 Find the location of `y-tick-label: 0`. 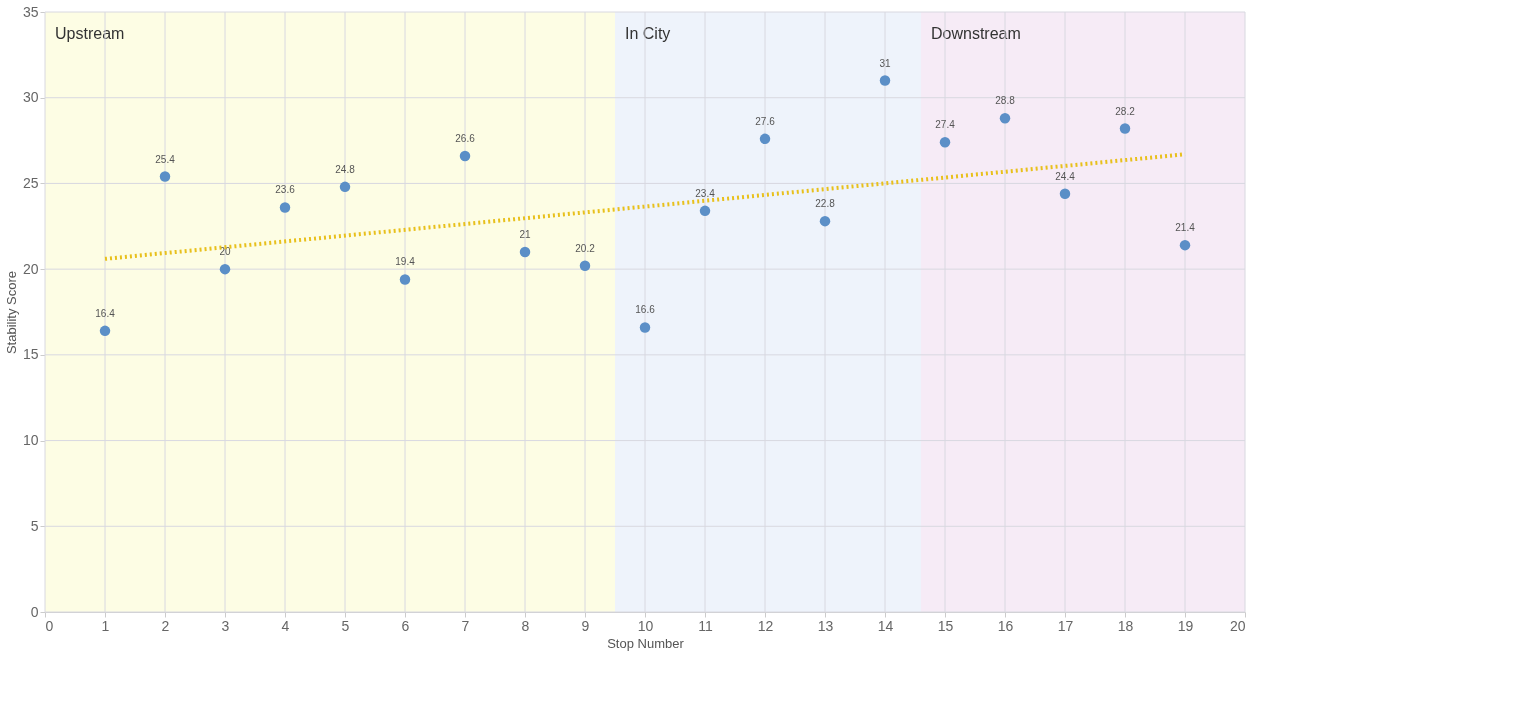

y-tick-label: 0 is located at coordinates (34, 611).